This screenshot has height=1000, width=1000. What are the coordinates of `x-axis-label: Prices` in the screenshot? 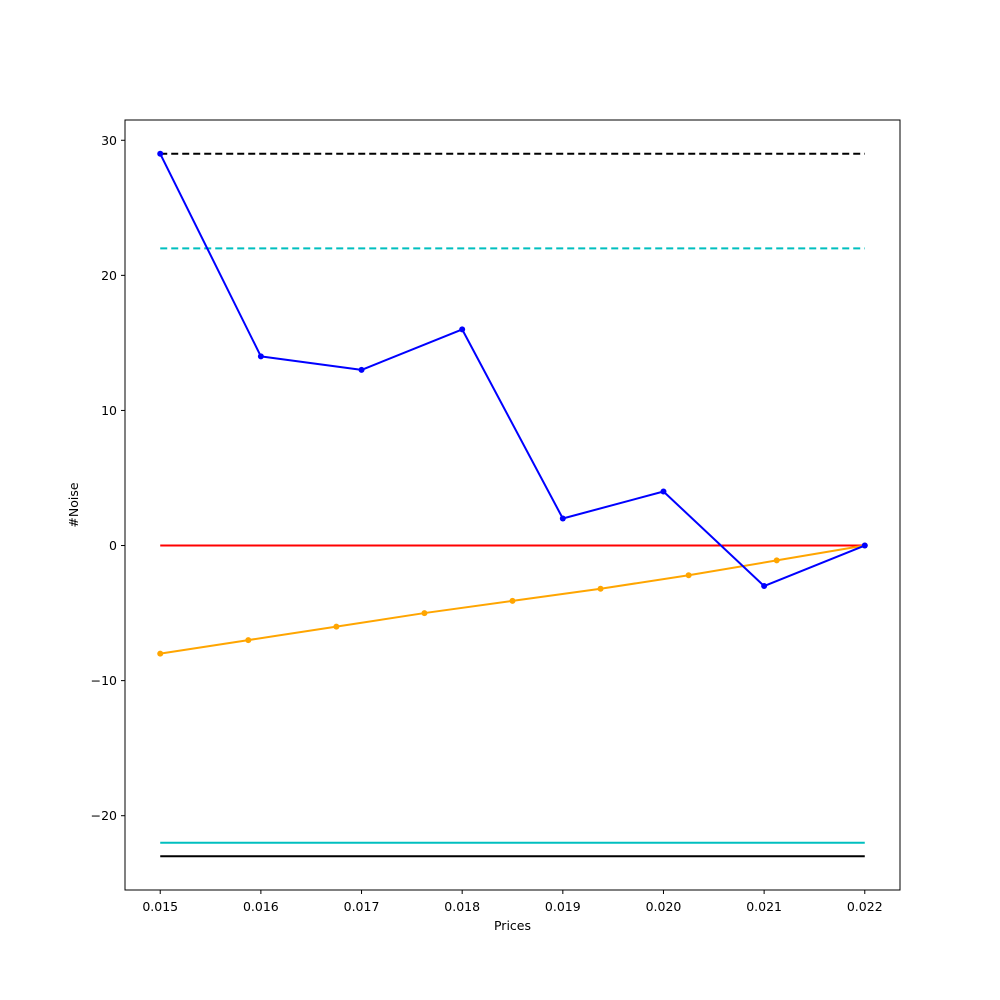 It's located at (512, 925).